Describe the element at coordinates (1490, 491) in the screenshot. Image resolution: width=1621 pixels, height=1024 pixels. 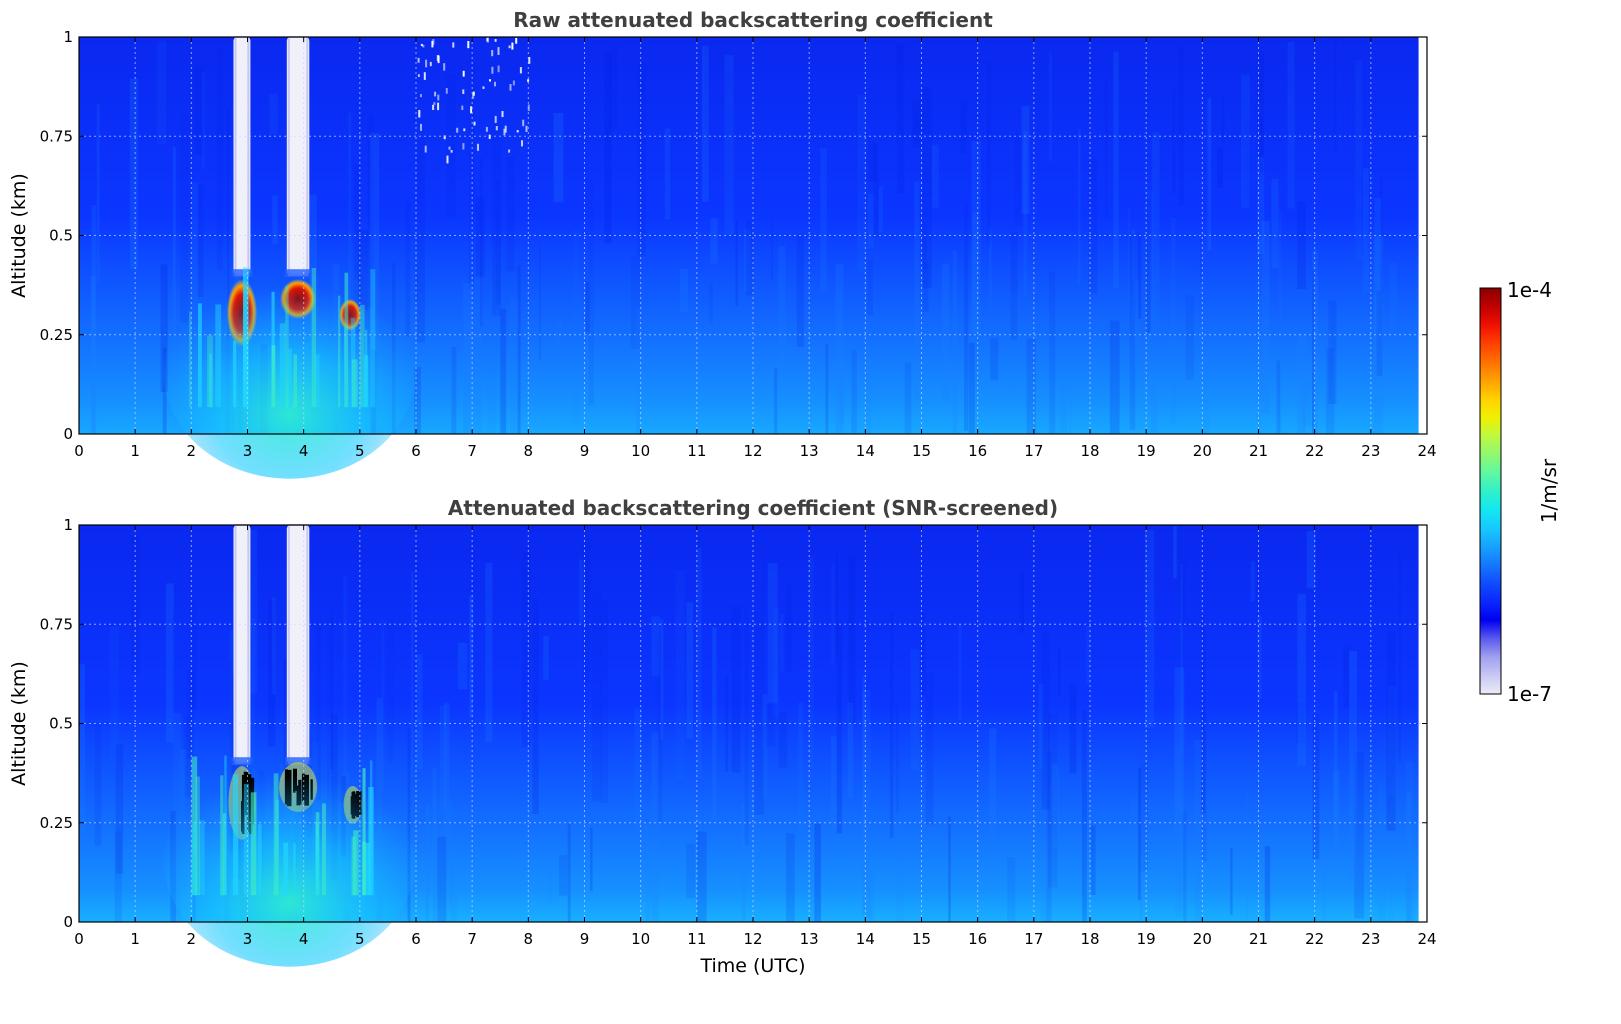
I see `colorbar-scale` at that location.